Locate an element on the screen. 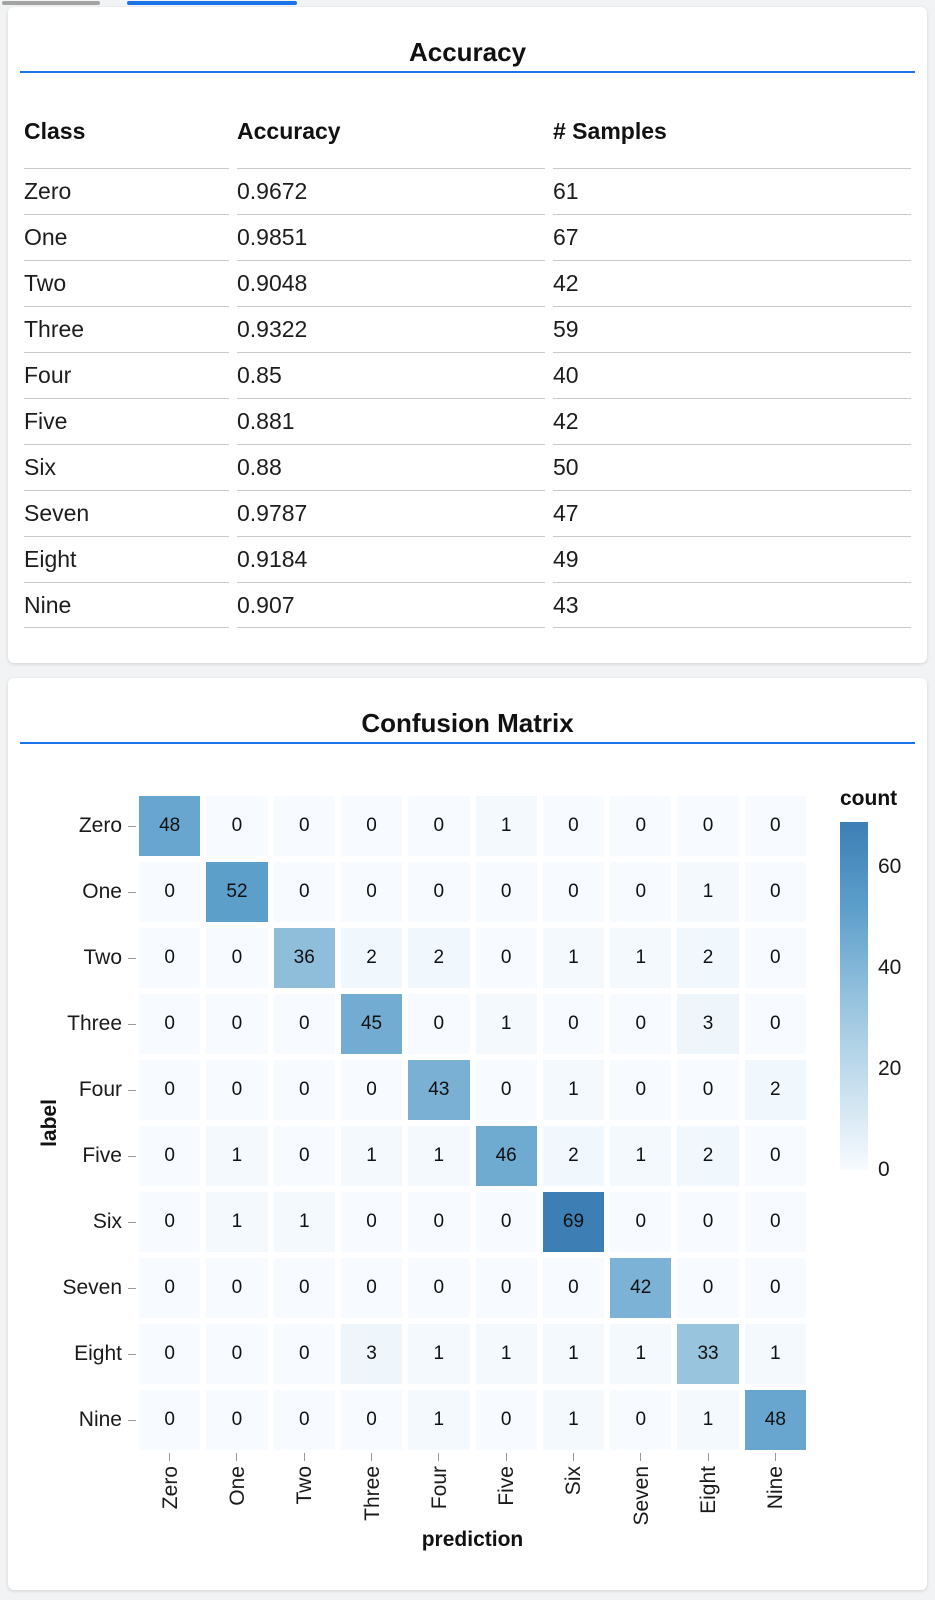  accuracy-title-rule is located at coordinates (467, 72).